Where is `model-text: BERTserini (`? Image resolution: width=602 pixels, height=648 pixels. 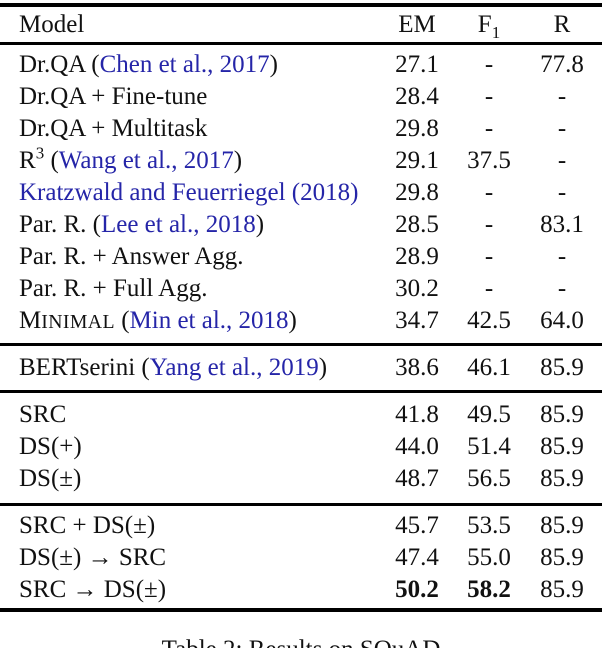 model-text: BERTserini ( is located at coordinates (84, 367).